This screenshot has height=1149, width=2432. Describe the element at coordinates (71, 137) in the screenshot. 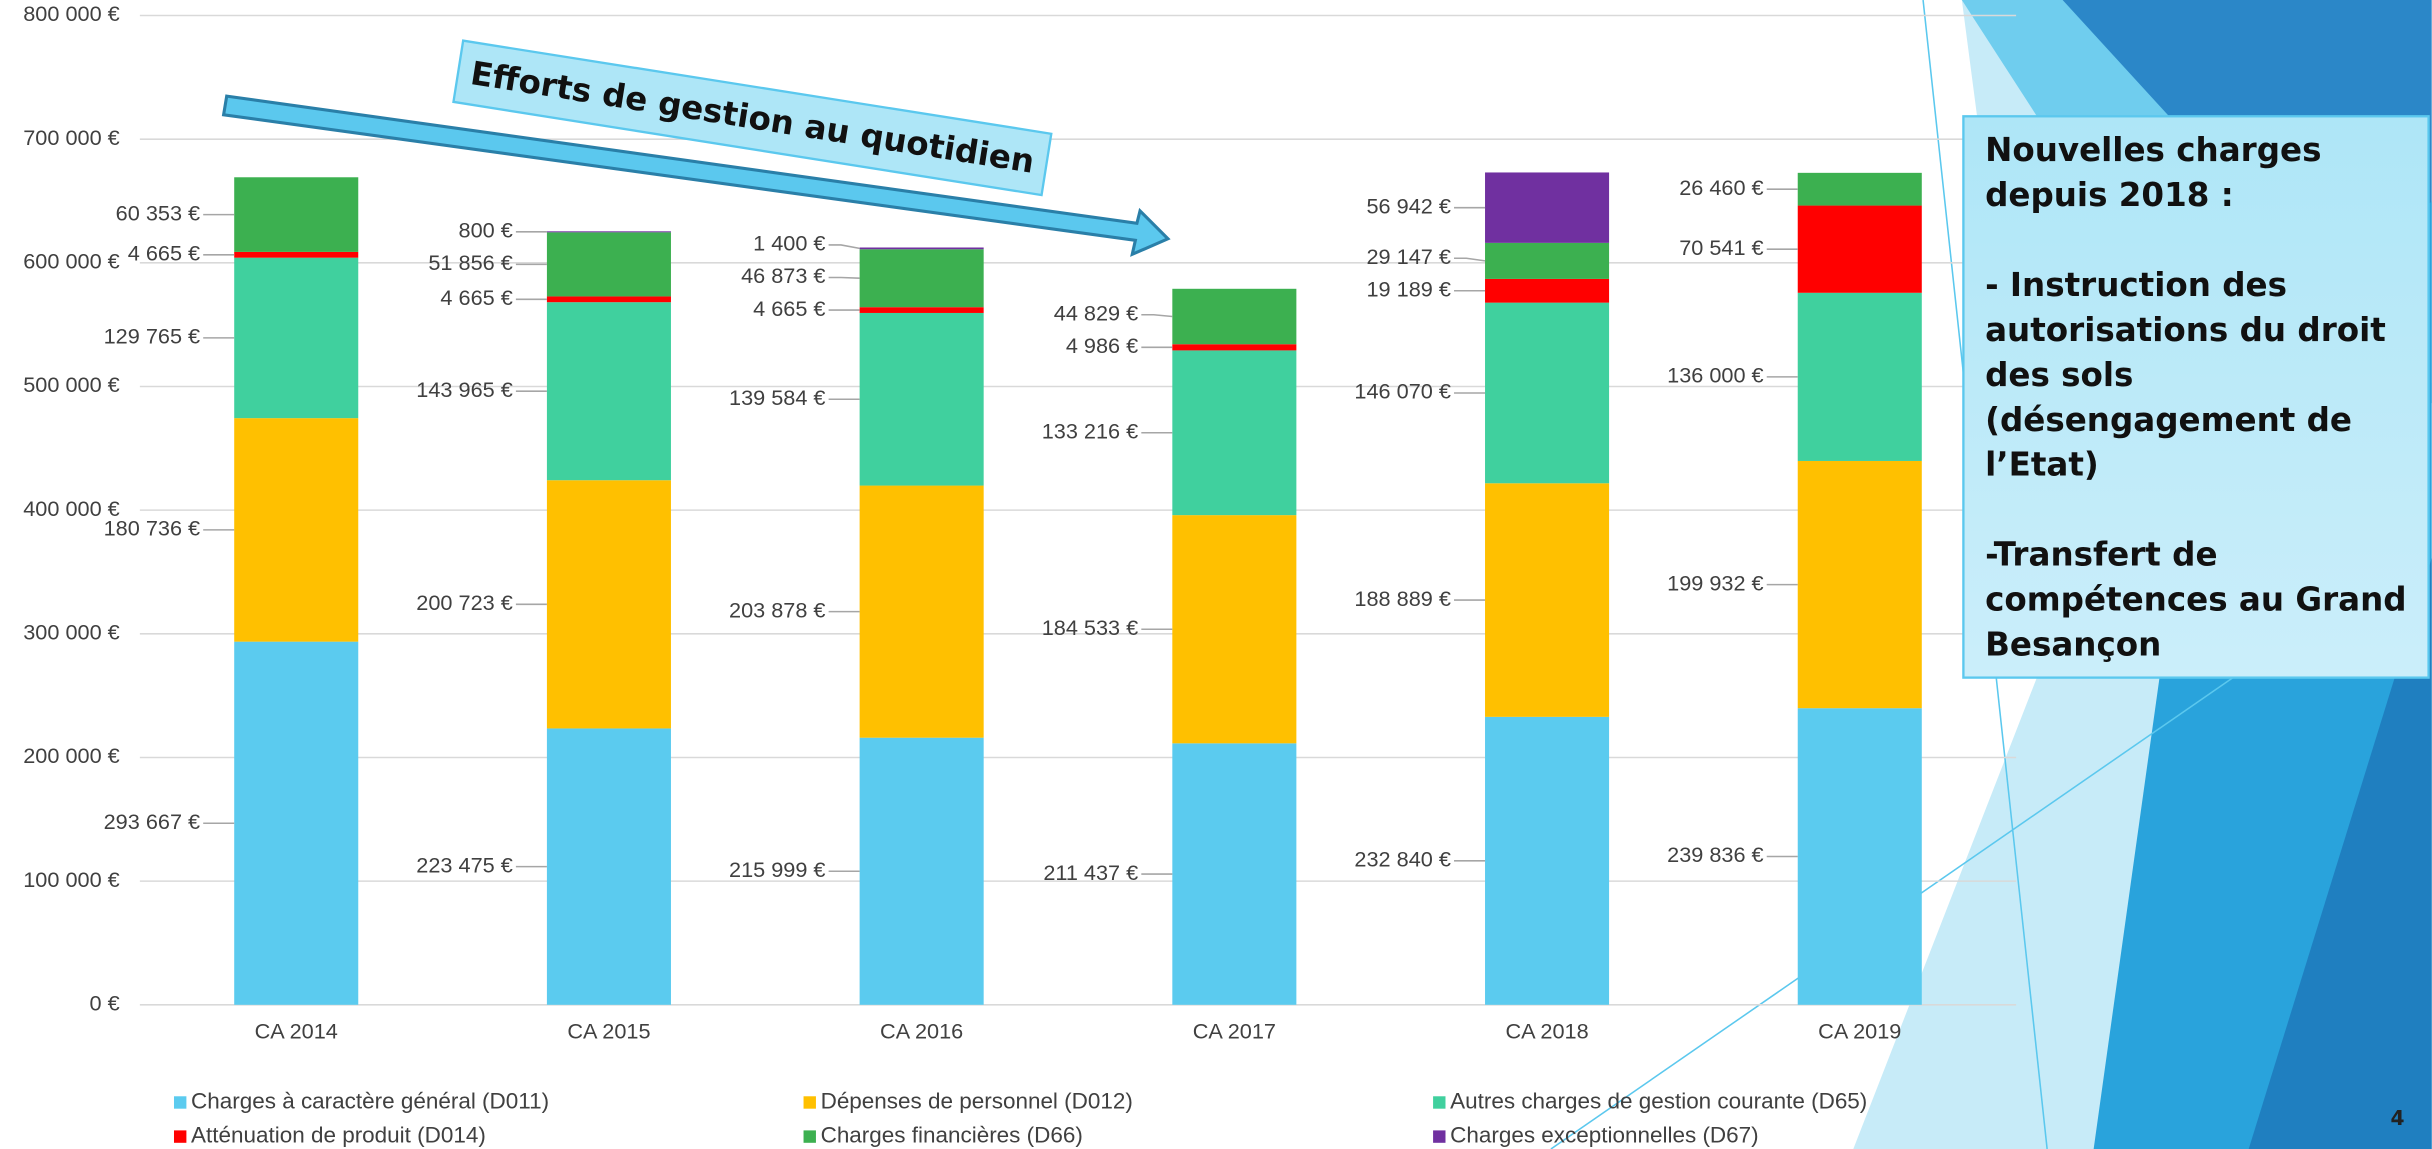

I see `y-tick-label: 700 000 €` at that location.